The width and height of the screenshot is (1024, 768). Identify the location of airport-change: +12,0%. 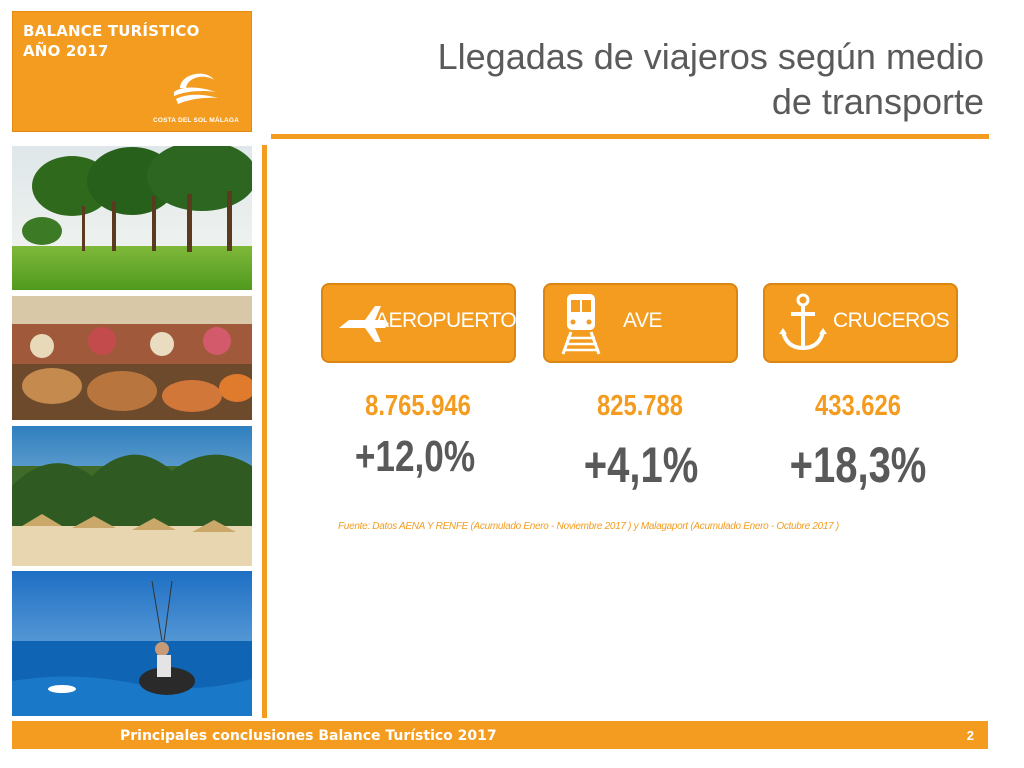
(415, 456).